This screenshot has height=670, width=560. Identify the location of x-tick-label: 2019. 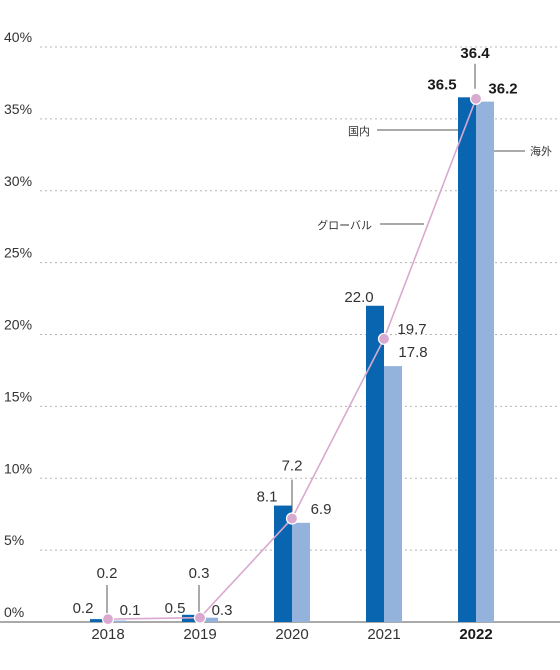
(199, 634).